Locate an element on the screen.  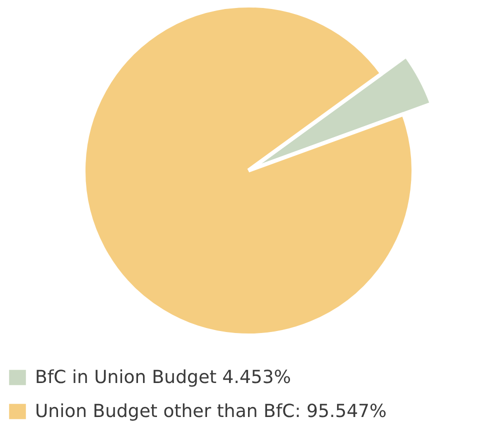
legend-label: Union Budget other than BfC: 95.547% is located at coordinates (211, 411).